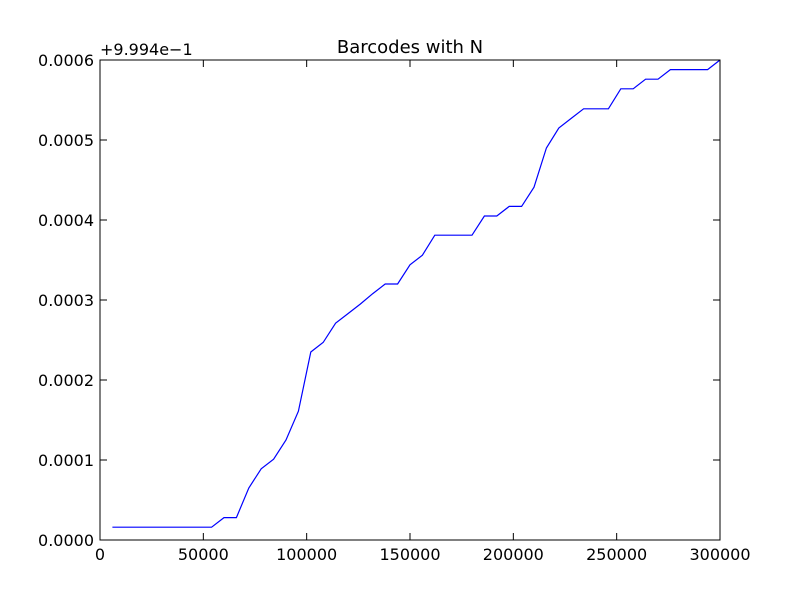 This screenshot has height=600, width=800. Describe the element at coordinates (66, 380) in the screenshot. I see `y-tick-label: 0.0002` at that location.